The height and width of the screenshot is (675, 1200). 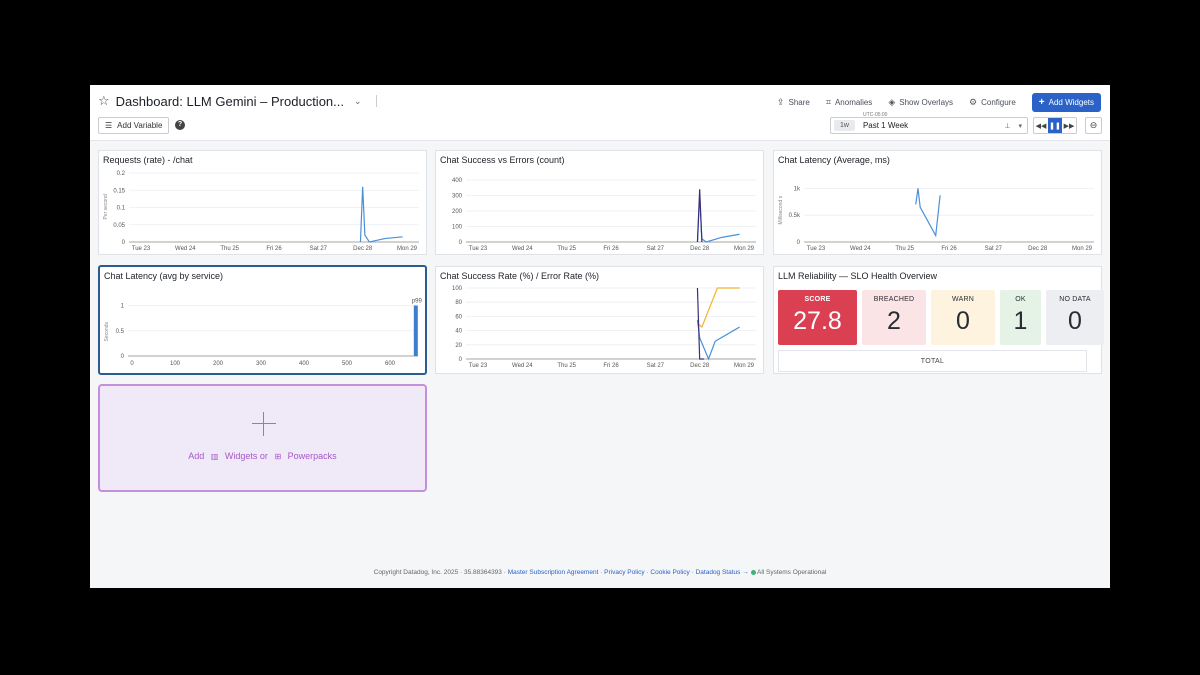 I want to click on anomalies-button: ⌗ Anomalies, so click(x=849, y=102).